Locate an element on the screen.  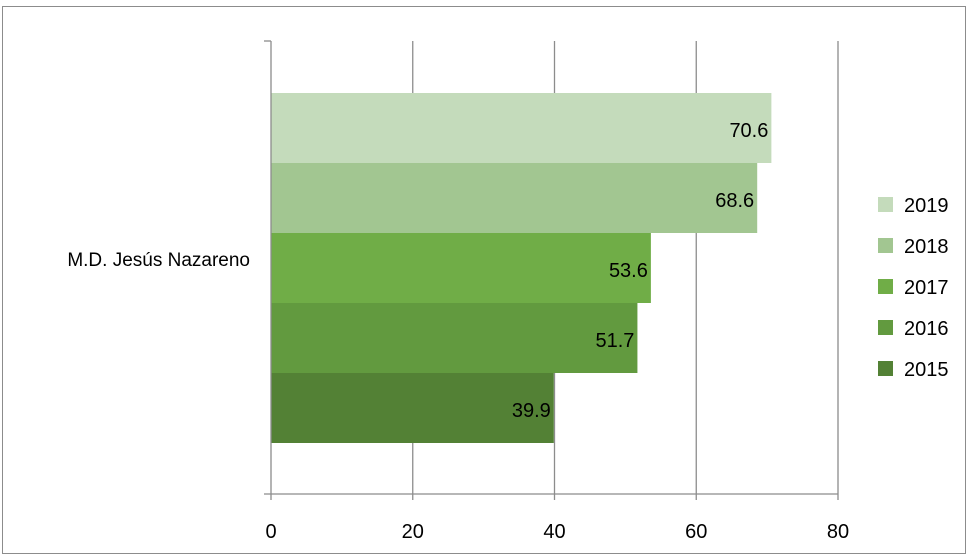
legend: 2019 2018 2017 2016 2015 is located at coordinates (913, 288).